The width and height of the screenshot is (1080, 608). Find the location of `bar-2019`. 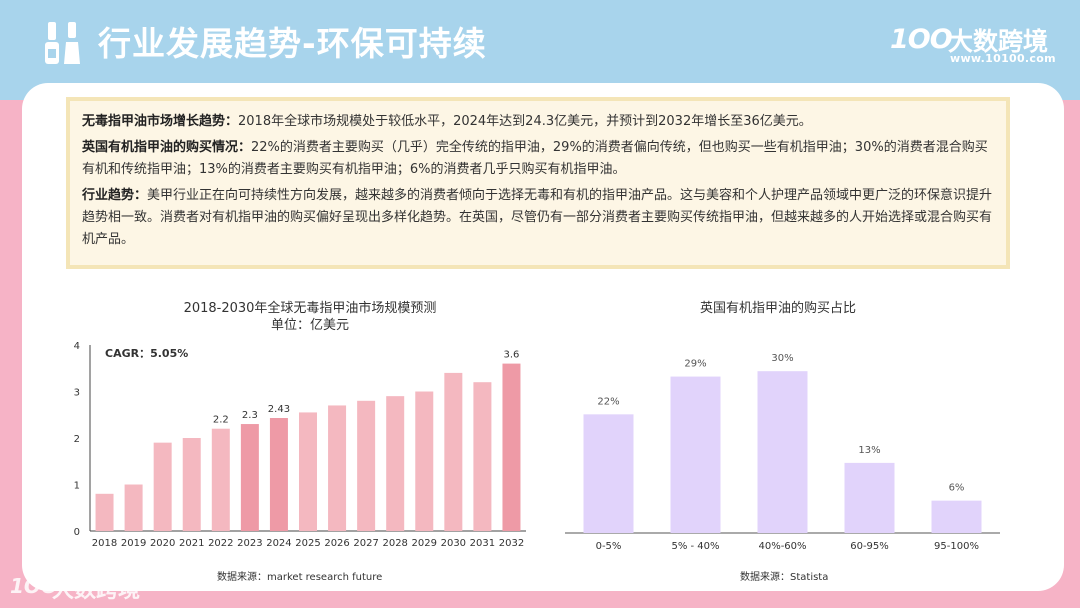

bar-2019 is located at coordinates (133, 507).